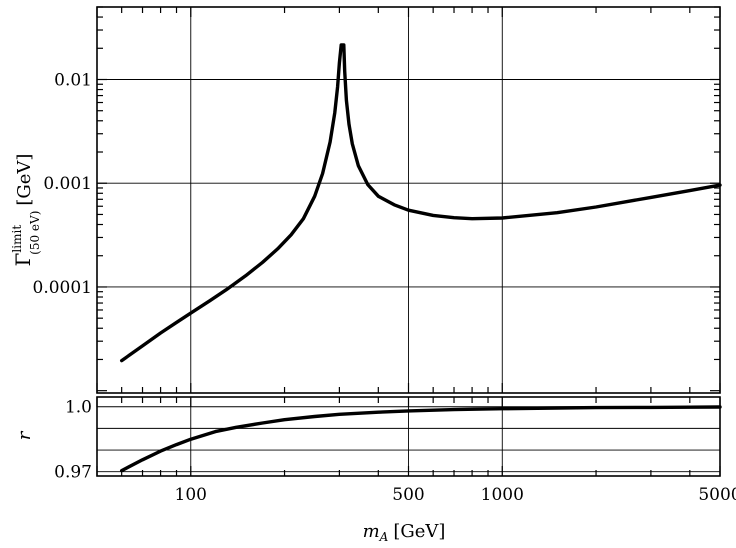 This screenshot has height=548, width=736. Describe the element at coordinates (408, 495) in the screenshot. I see `xtick-label-1: 500` at that location.